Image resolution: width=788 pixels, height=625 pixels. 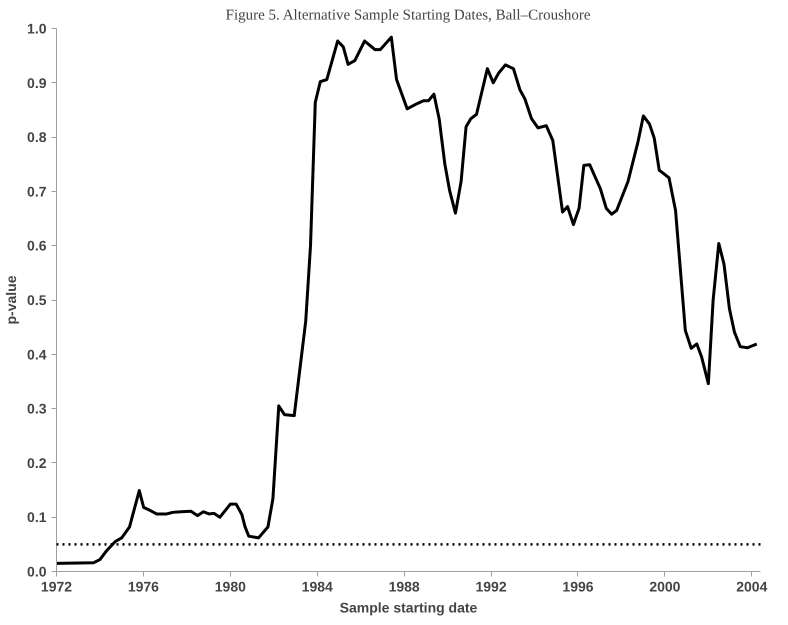 What do you see at coordinates (37, 82) in the screenshot?
I see `y-tick-label: 0.9` at bounding box center [37, 82].